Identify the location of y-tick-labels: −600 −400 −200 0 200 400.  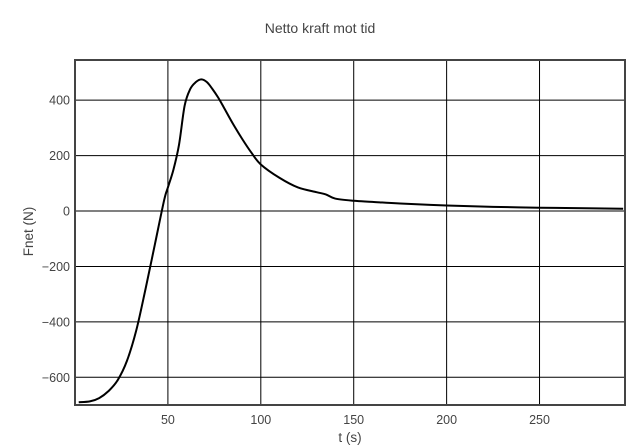
(56, 239).